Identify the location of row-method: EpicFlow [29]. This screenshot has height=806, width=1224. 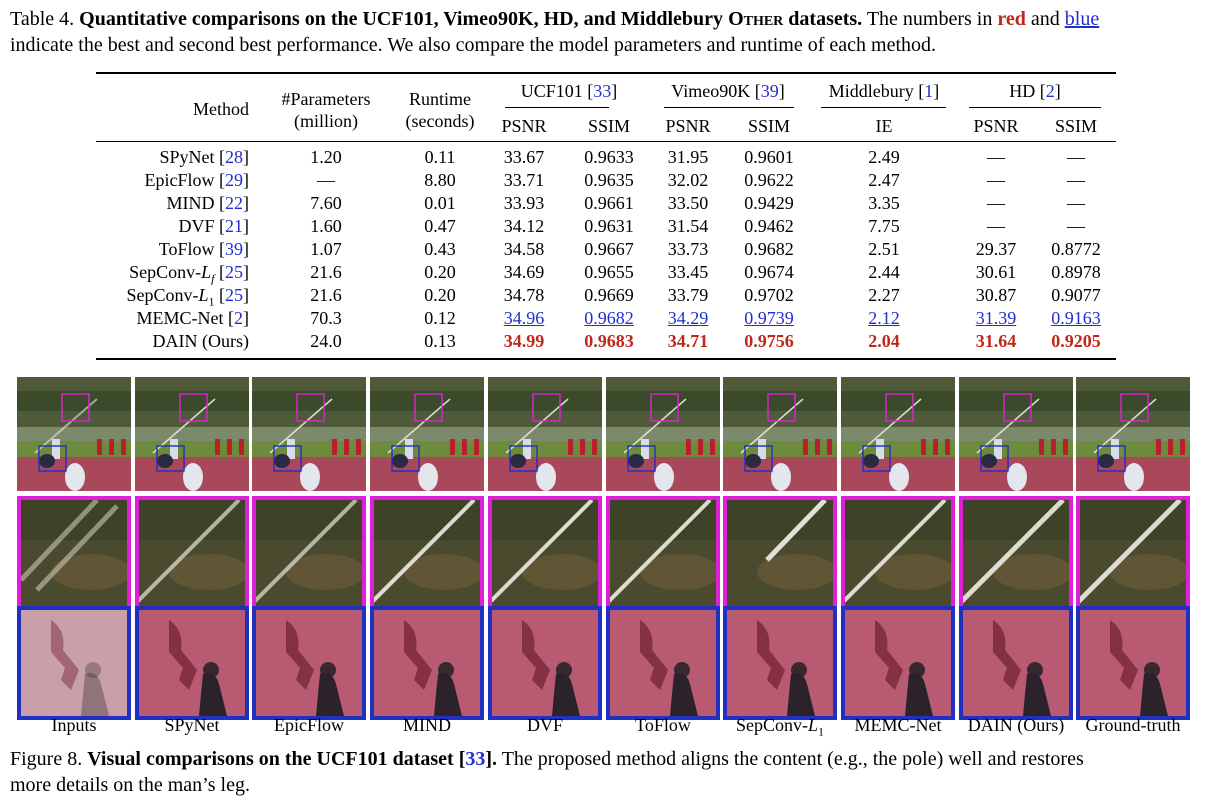
(197, 180).